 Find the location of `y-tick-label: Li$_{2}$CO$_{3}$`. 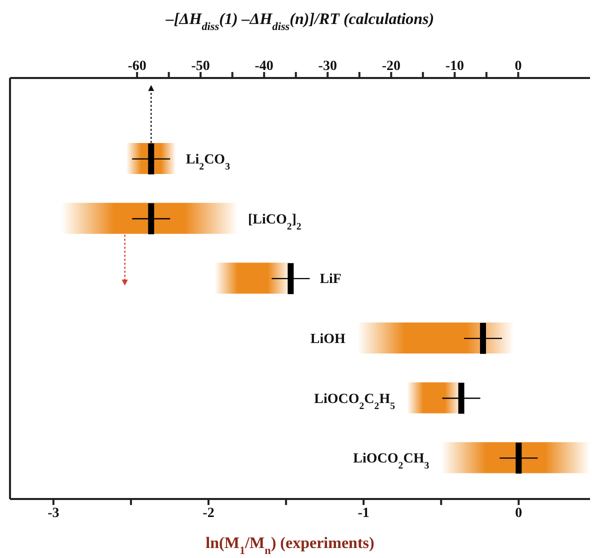

y-tick-label: Li$_{2}$CO$_{3}$ is located at coordinates (208, 162).